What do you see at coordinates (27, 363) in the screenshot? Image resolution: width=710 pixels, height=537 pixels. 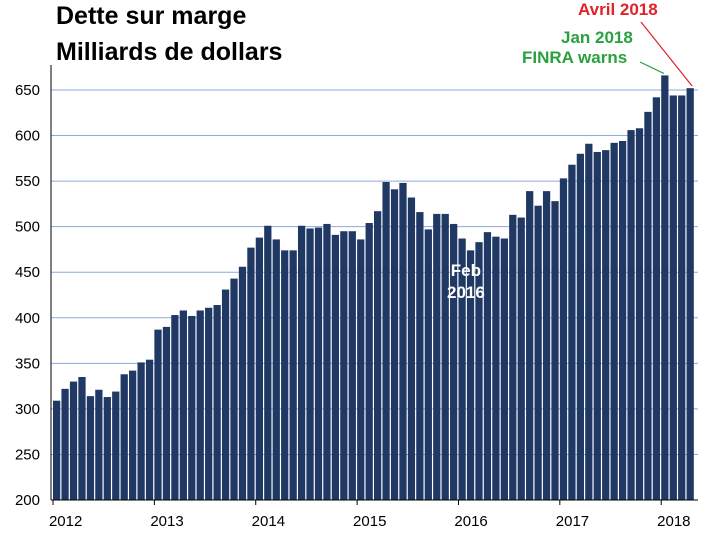 I see `y-tick-label: 350` at bounding box center [27, 363].